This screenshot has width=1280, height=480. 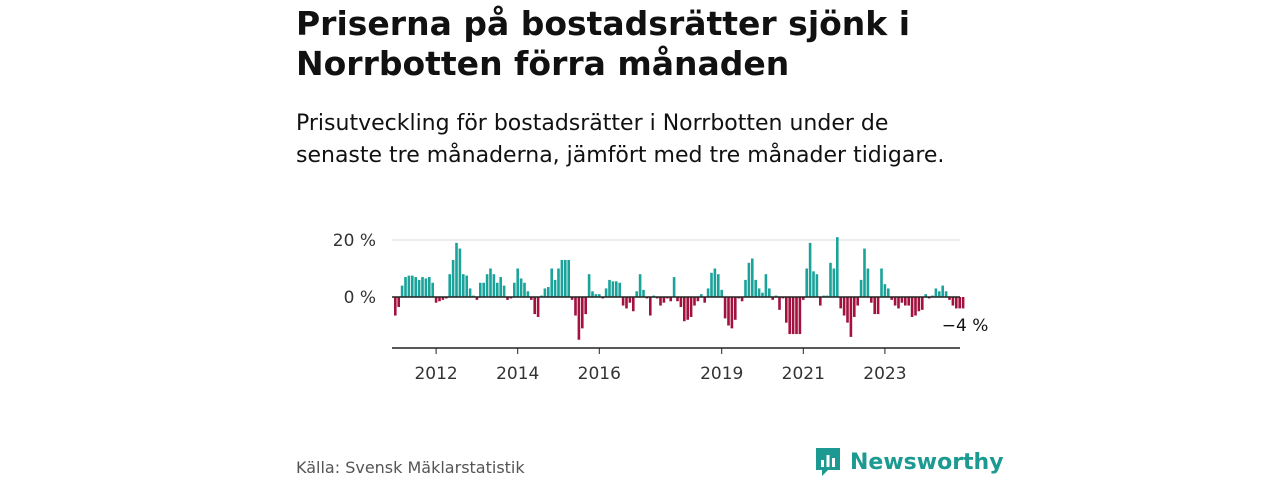 I want to click on x-tick-label: 2012, so click(x=435, y=374).